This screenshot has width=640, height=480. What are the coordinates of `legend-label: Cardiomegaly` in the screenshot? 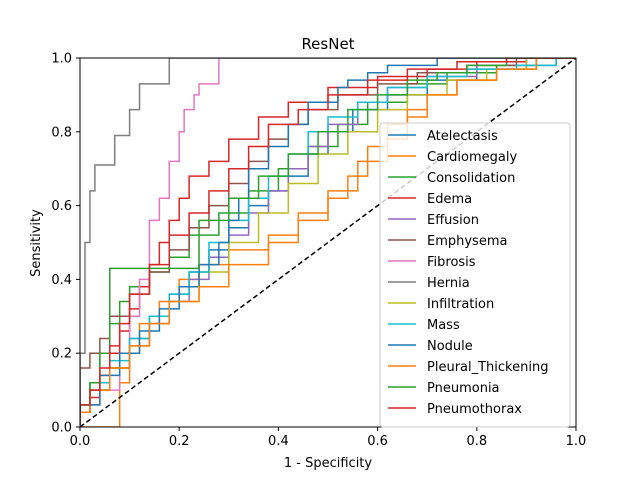 It's located at (472, 157).